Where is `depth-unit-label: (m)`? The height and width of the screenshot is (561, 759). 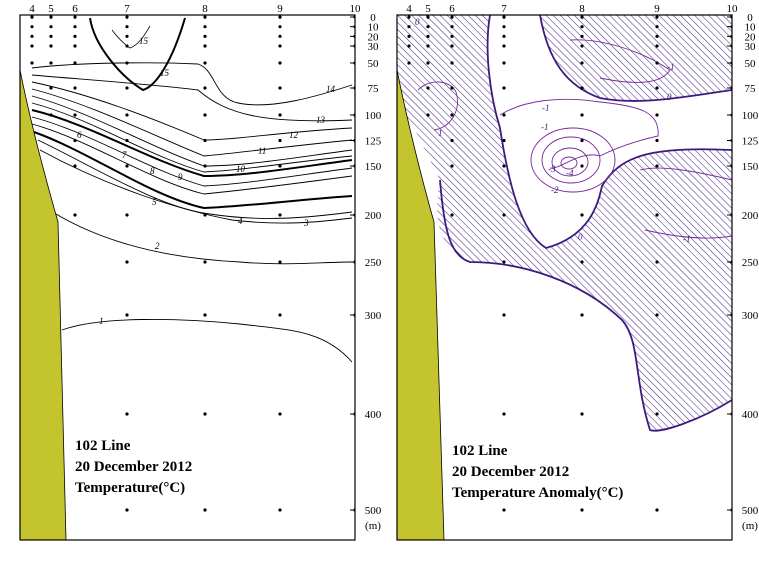 depth-unit-label: (m) is located at coordinates (373, 526).